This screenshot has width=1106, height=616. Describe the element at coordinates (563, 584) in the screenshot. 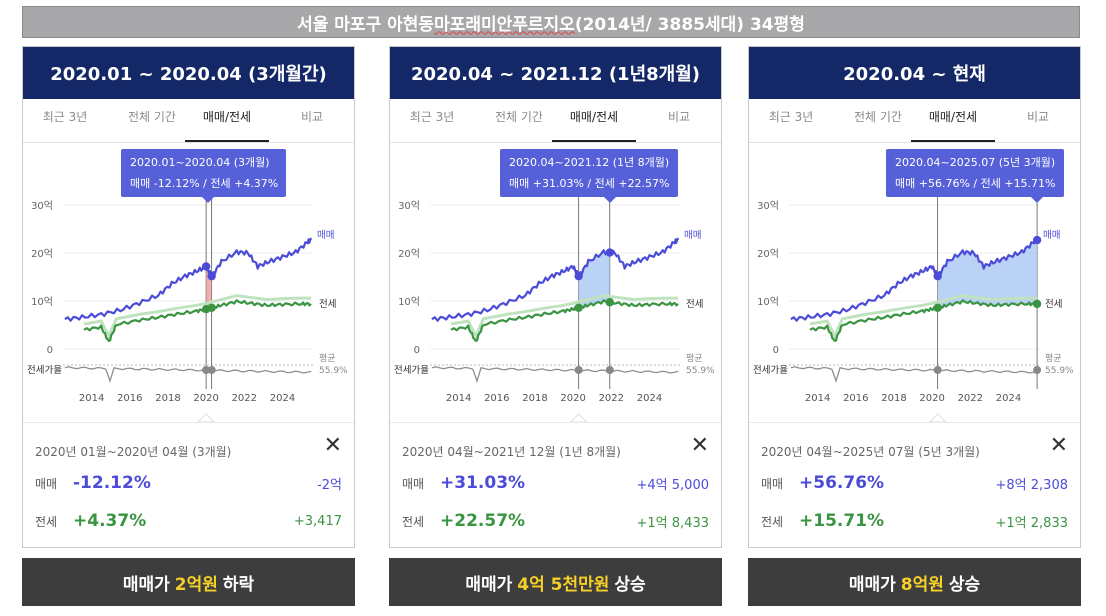

I see `footer-highlight: 4억 5천만원` at that location.